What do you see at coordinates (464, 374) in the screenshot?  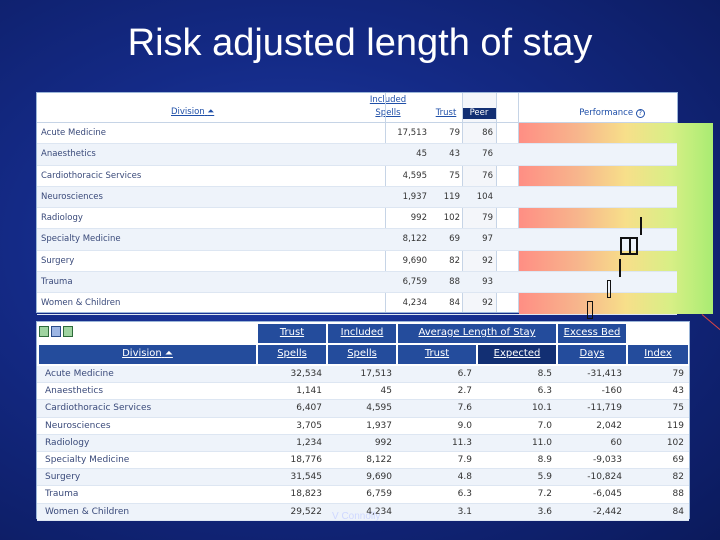 I see `los-trust-cell: 6.7` at bounding box center [464, 374].